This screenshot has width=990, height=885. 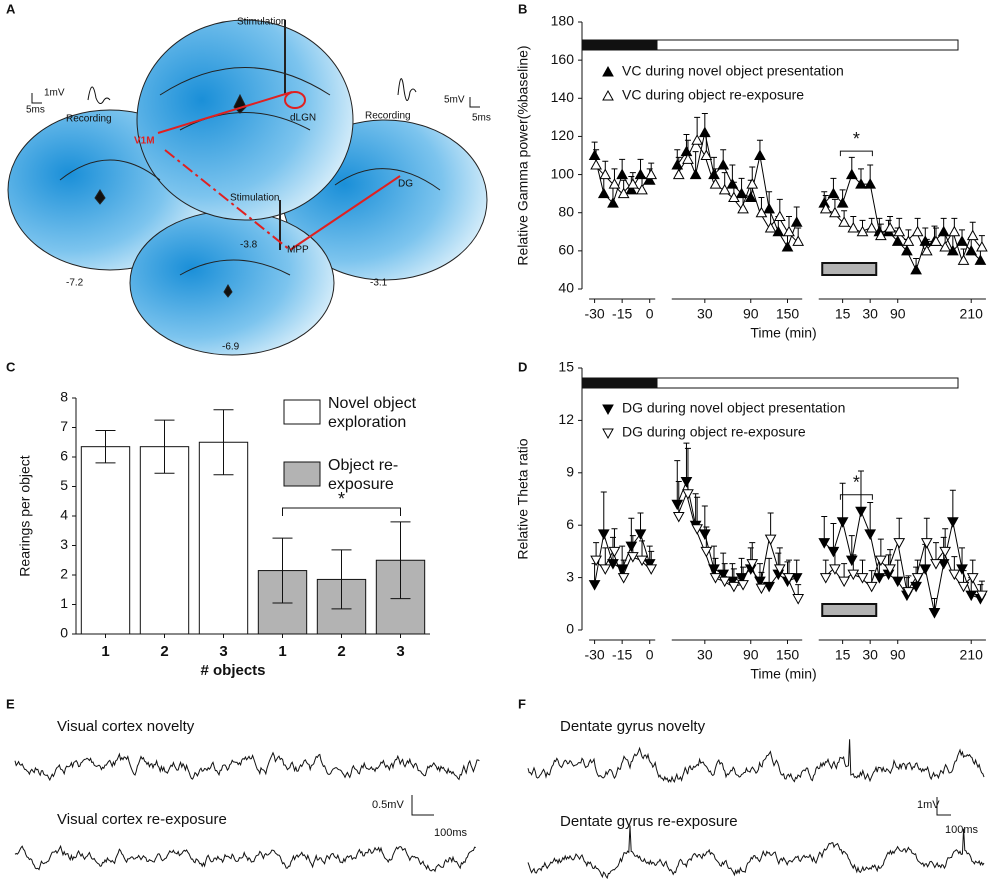 I want to click on diagram-label: -7.2, so click(x=75, y=283).